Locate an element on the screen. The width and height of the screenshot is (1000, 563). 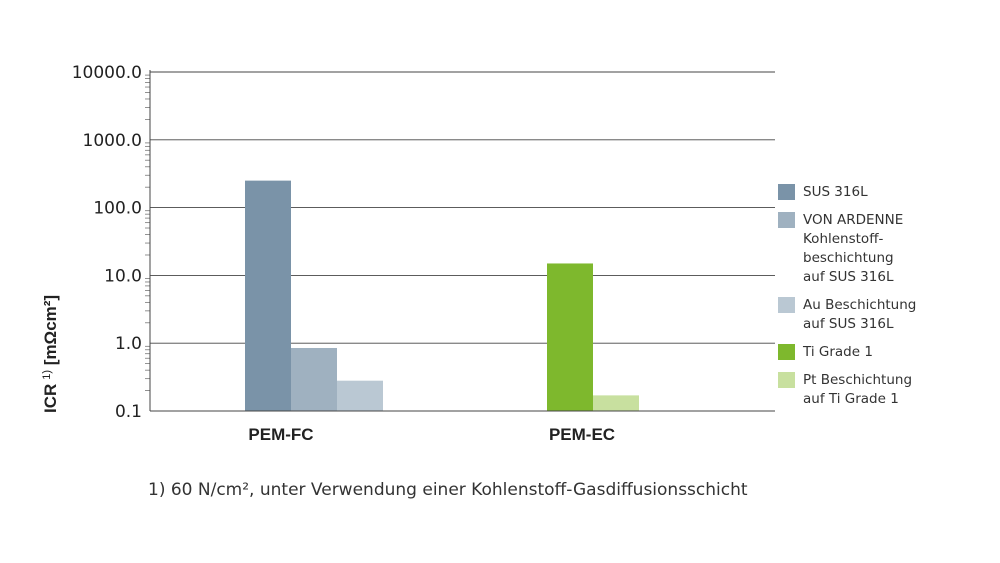
legend-label: Ti Grade 1 is located at coordinates (838, 352).